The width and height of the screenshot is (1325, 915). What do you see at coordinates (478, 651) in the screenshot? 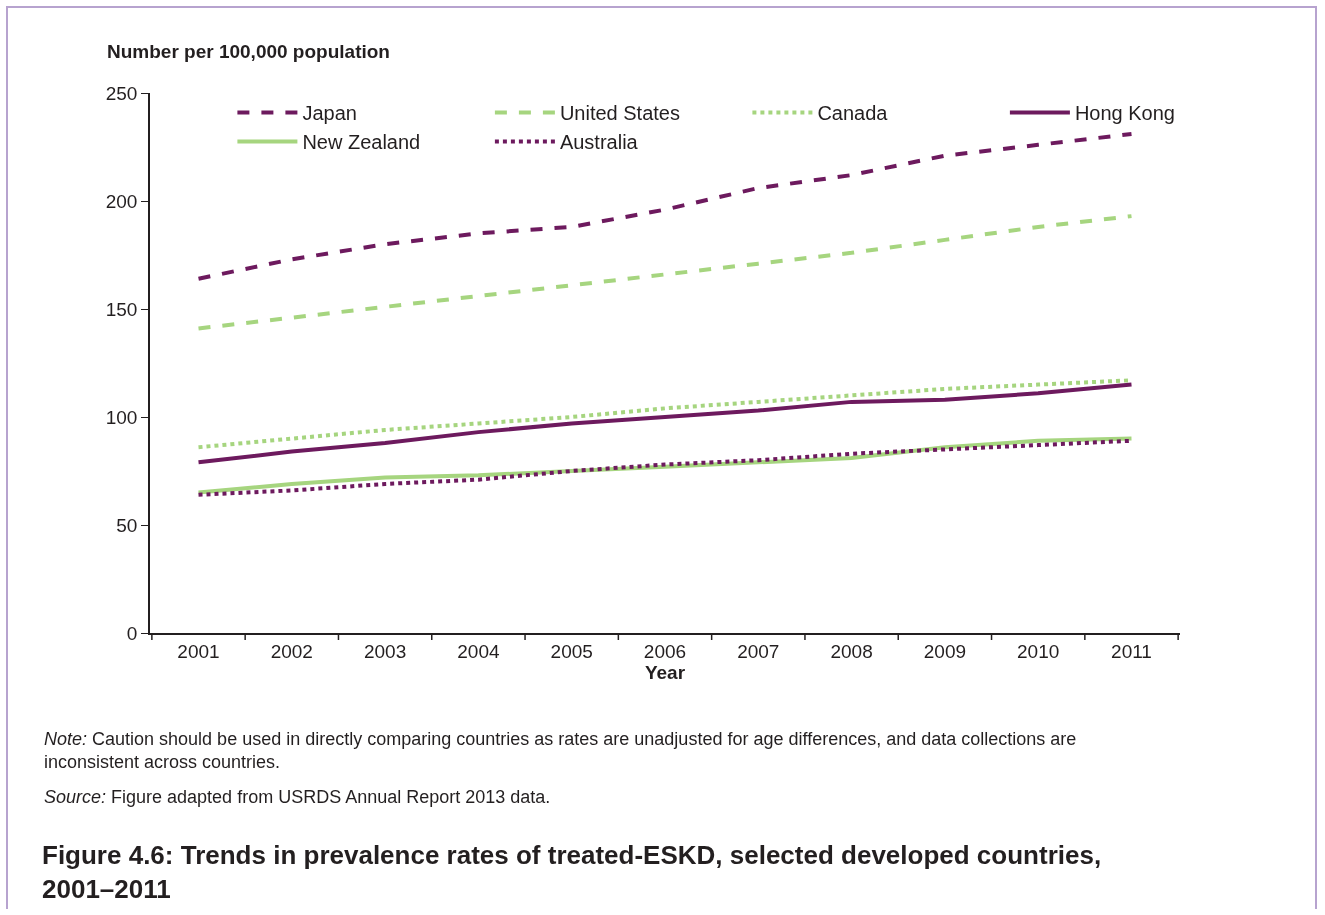
I see `x-tick-label: 2004` at bounding box center [478, 651].